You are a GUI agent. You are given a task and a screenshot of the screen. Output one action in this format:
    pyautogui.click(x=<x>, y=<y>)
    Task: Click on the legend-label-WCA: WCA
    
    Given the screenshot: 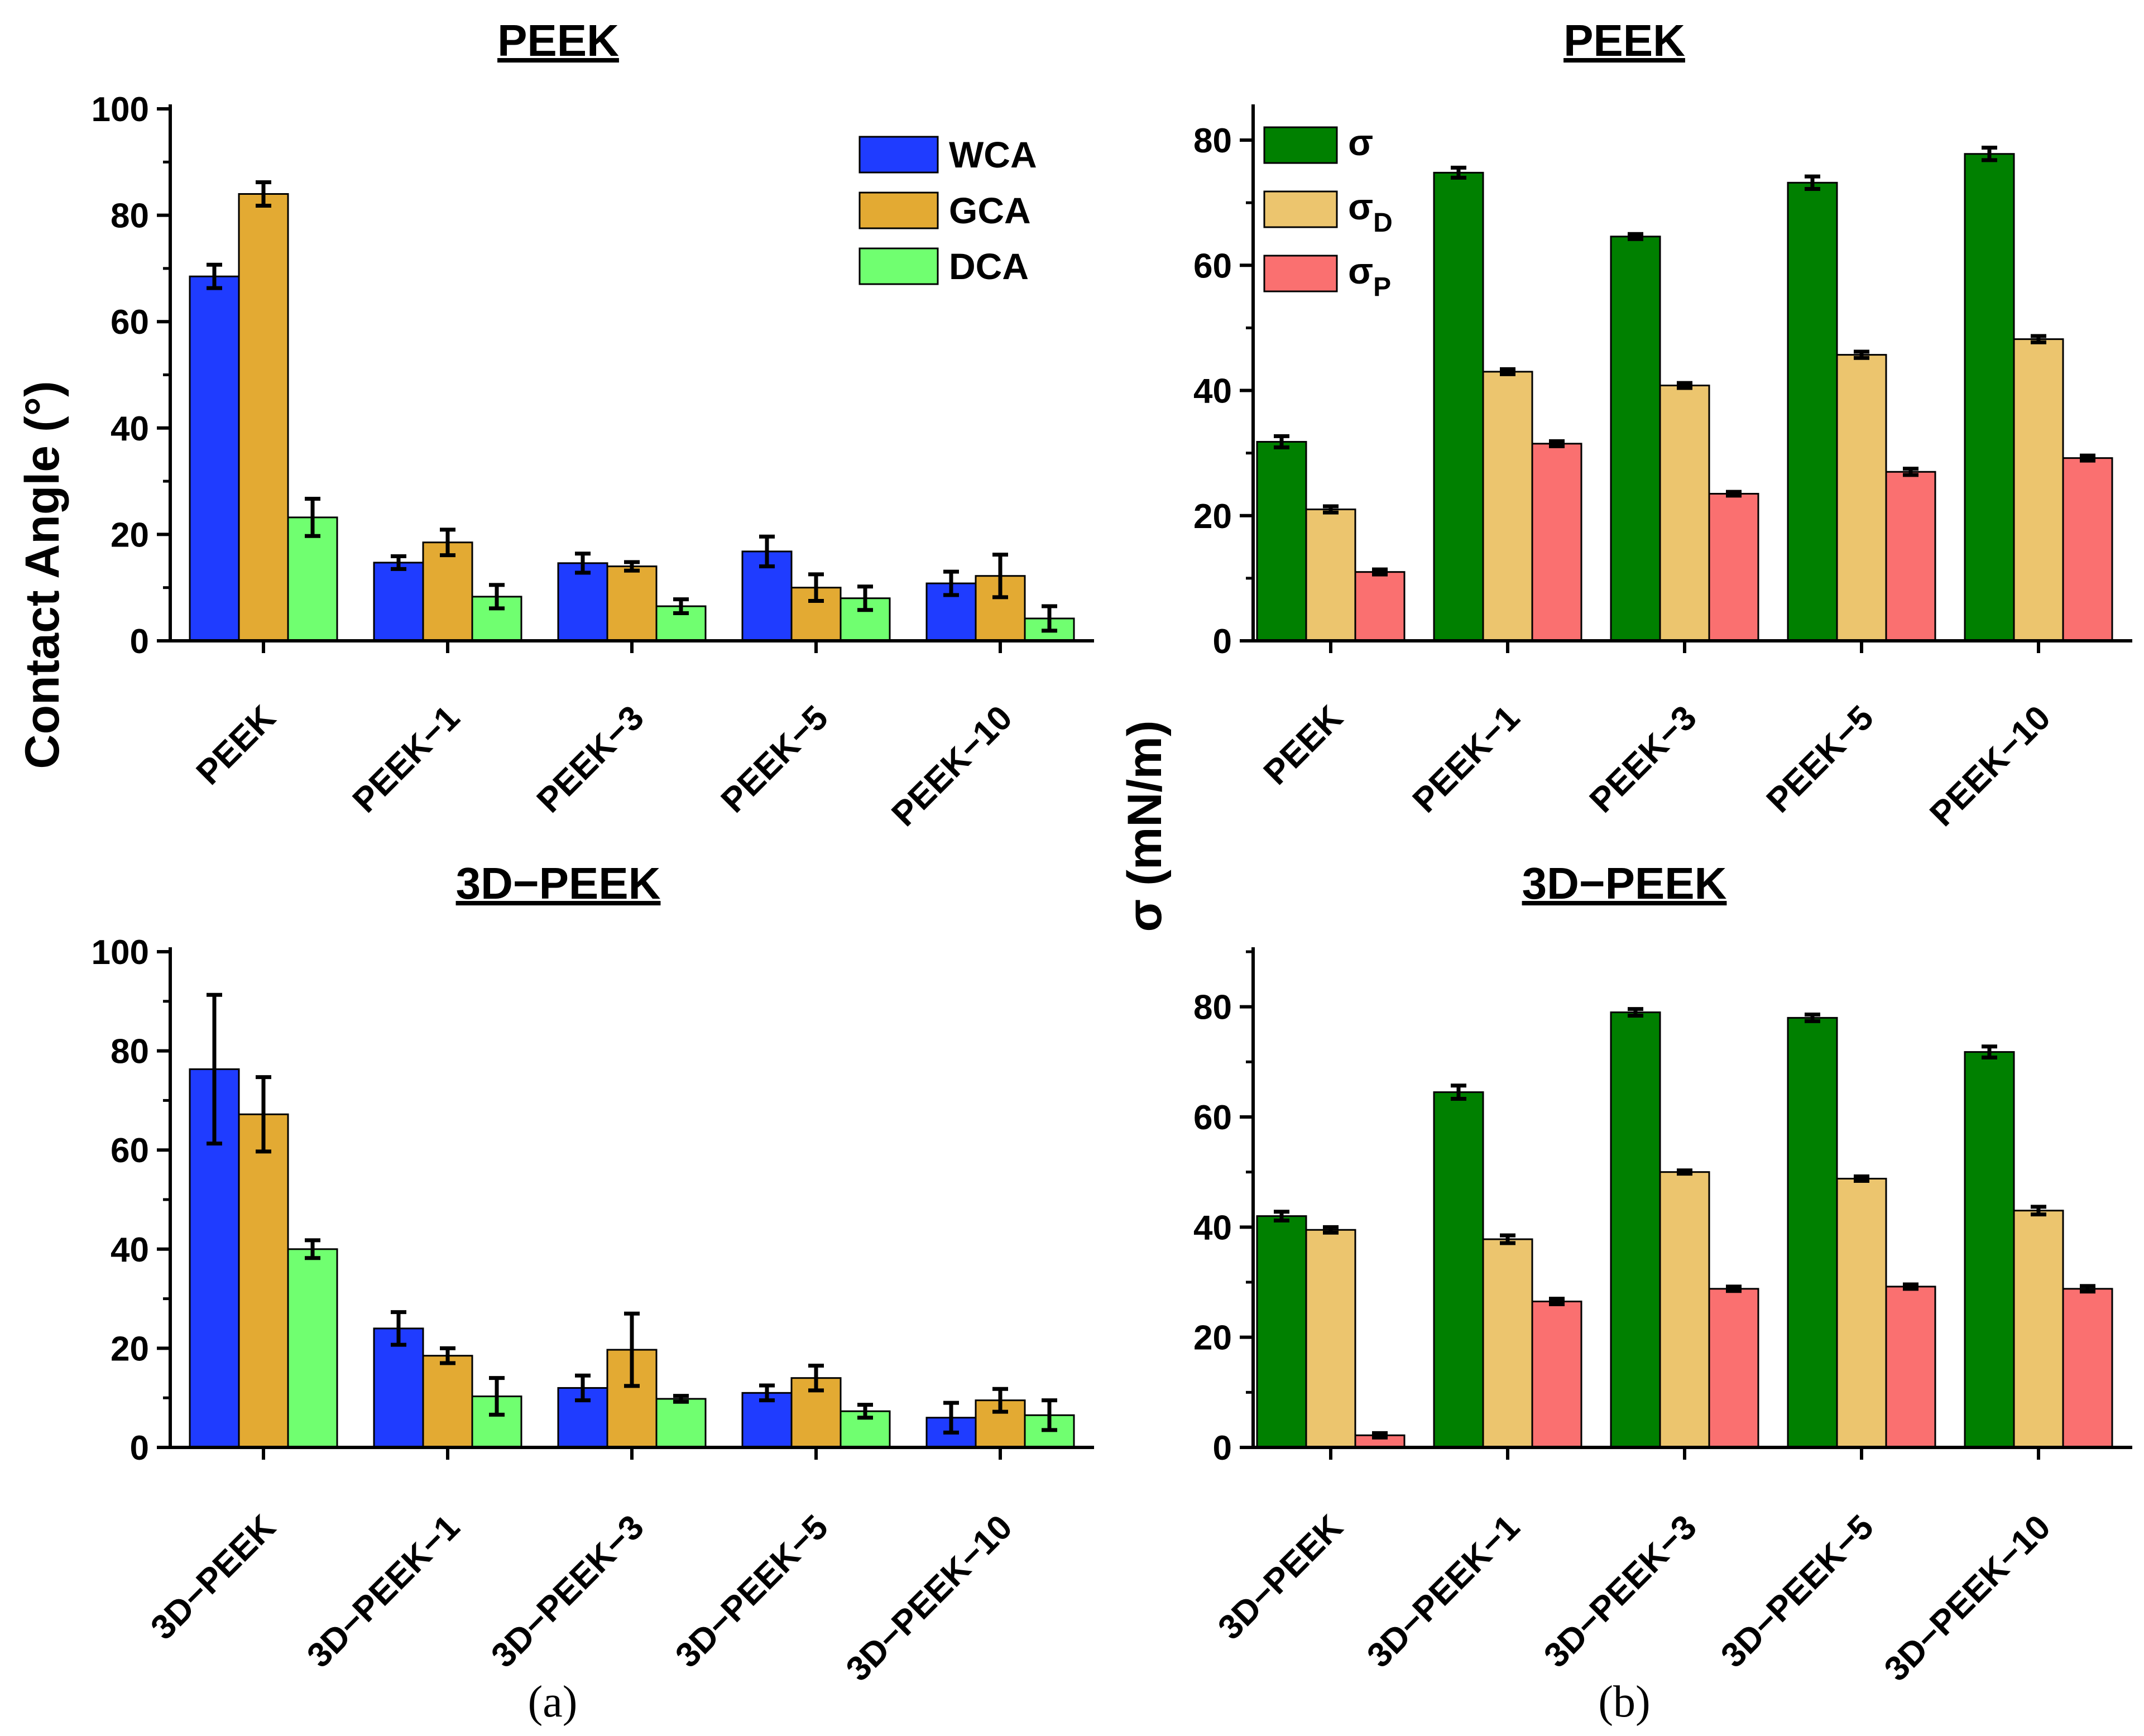 What is the action you would take?
    pyautogui.click(x=993, y=154)
    